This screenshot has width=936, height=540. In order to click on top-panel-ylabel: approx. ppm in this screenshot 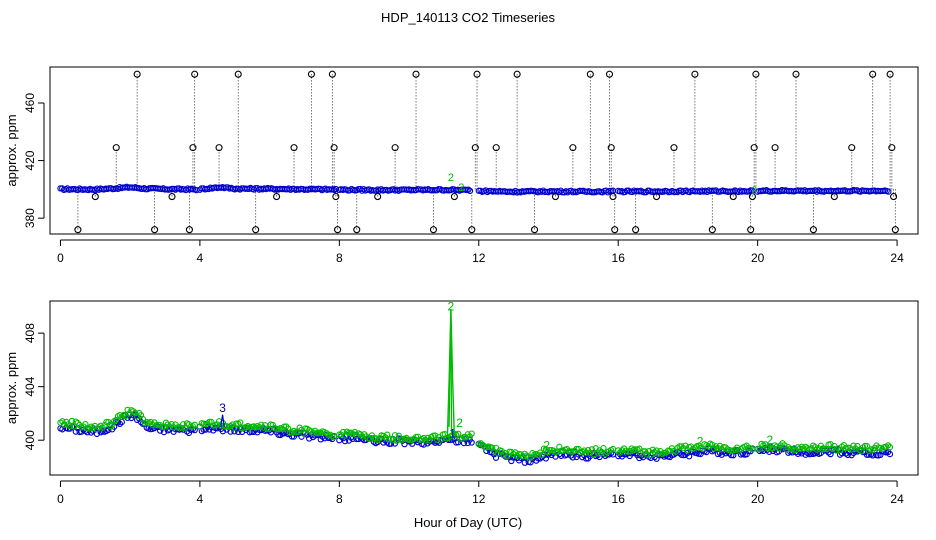, I will do `click(11, 150)`.